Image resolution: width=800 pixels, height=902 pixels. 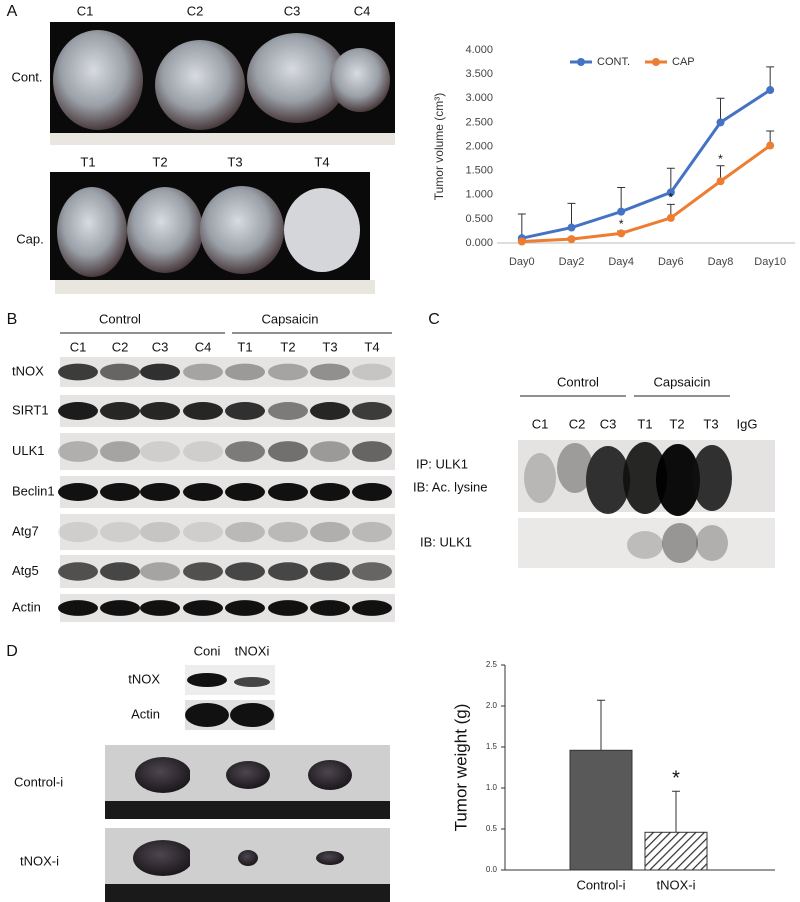 I want to click on row-label: Atg5, so click(x=25, y=570).